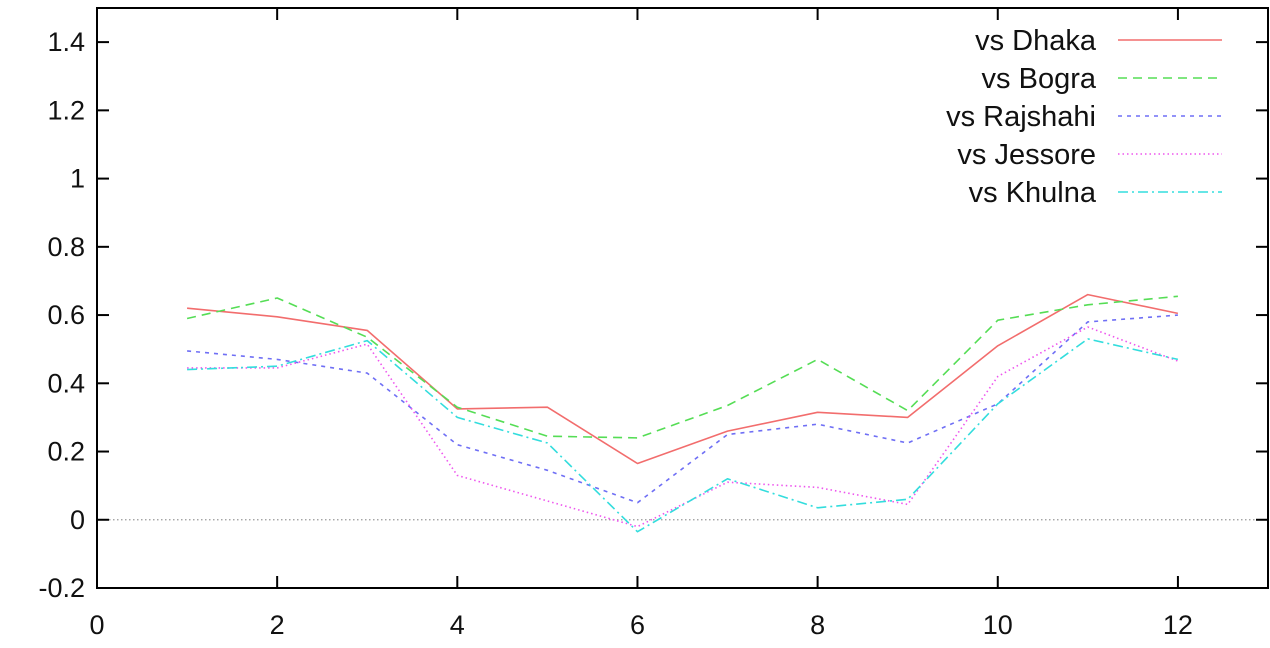 The width and height of the screenshot is (1270, 648). I want to click on legend-label: vs Khulna, so click(1033, 193).